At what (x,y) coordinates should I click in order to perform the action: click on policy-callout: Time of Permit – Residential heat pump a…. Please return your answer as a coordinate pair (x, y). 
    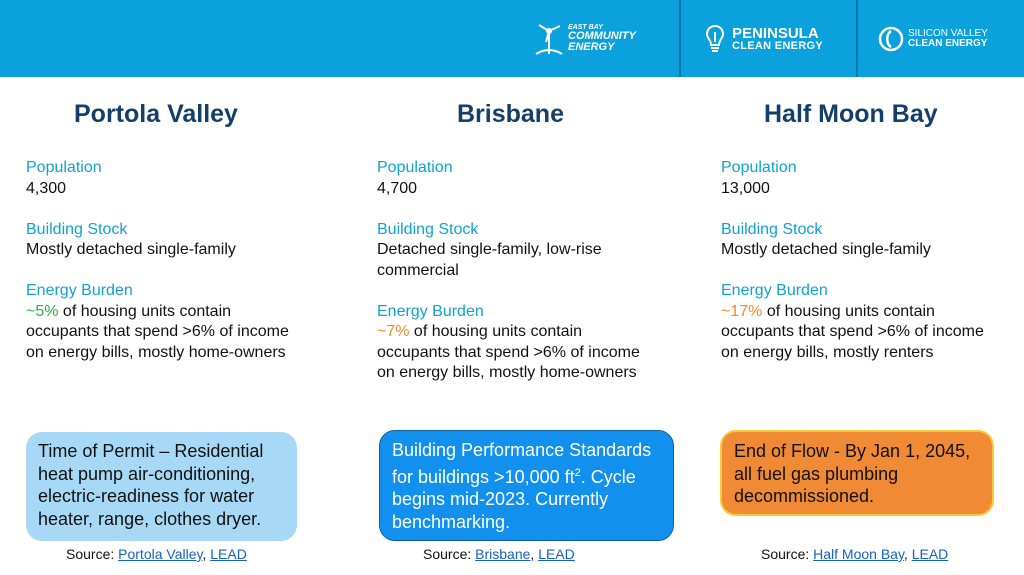
    Looking at the image, I should click on (161, 486).